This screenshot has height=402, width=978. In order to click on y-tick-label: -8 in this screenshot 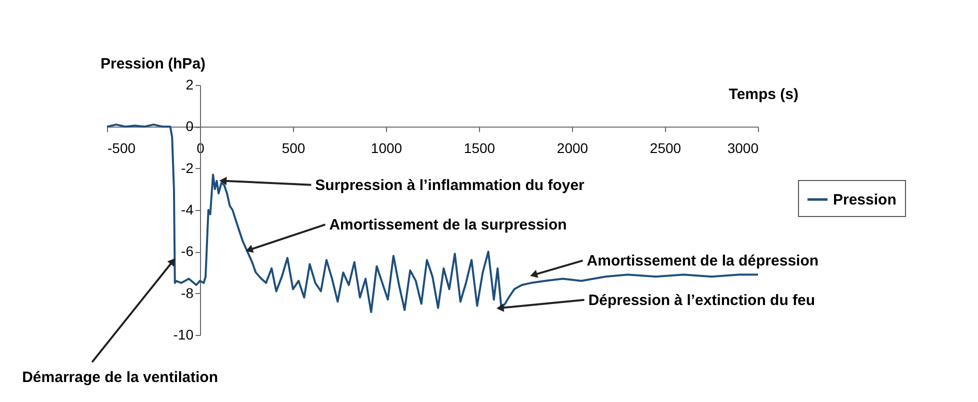, I will do `click(187, 292)`.